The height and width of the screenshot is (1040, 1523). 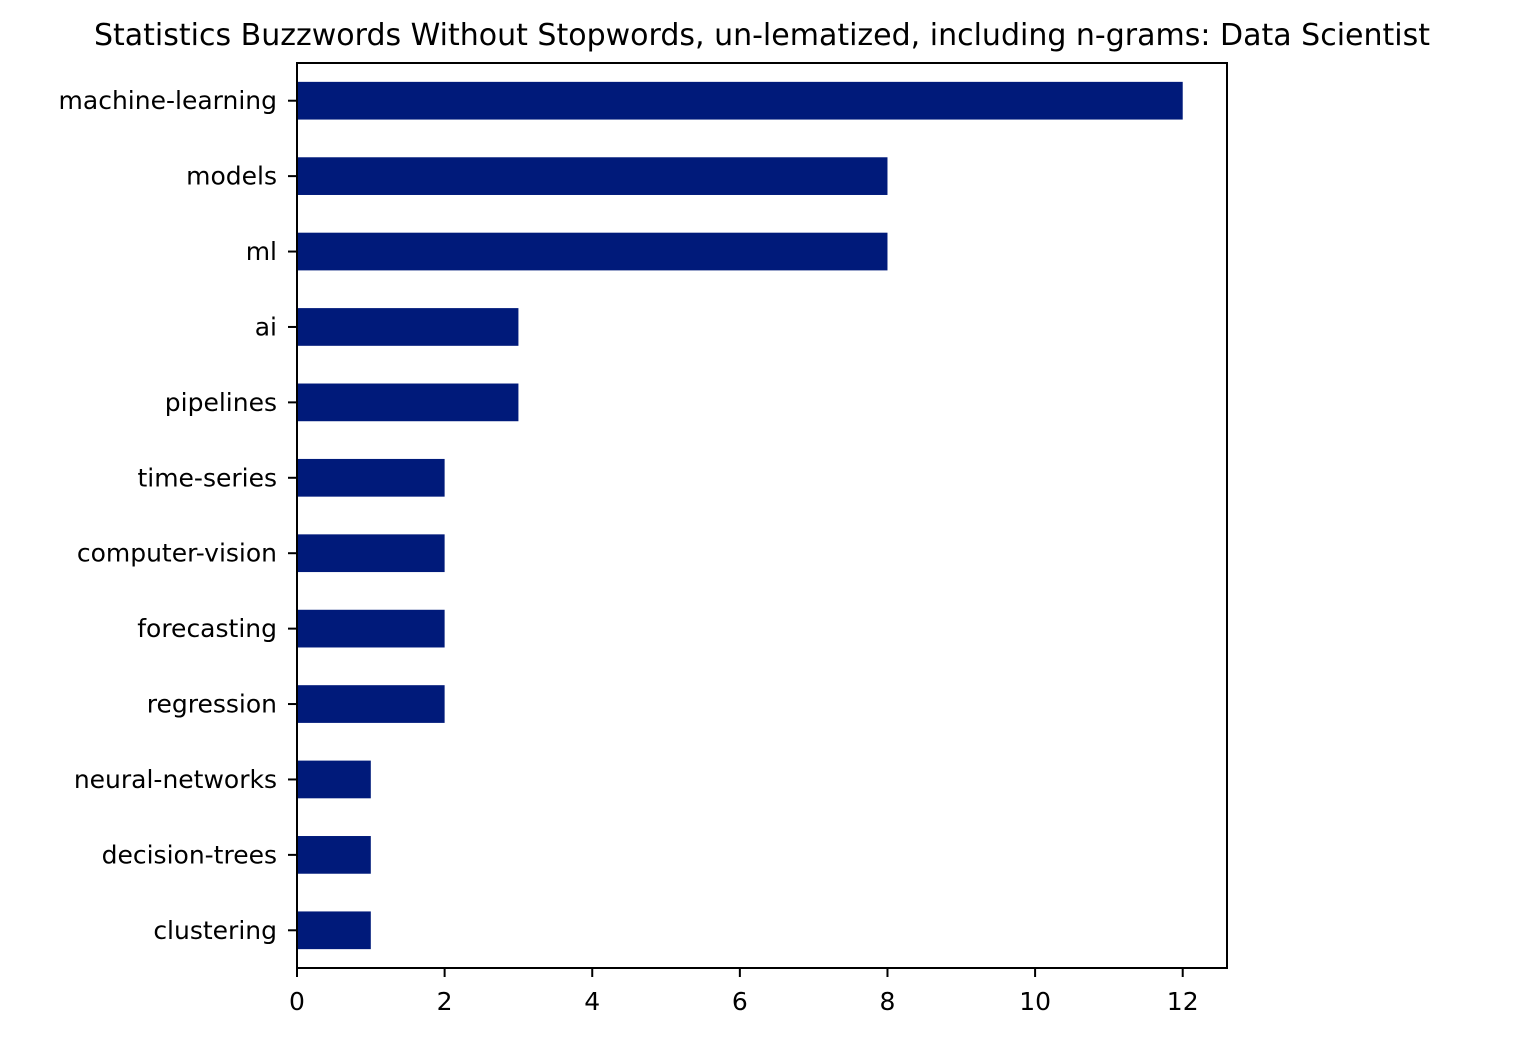 What do you see at coordinates (592, 176) in the screenshot?
I see `bar-models` at bounding box center [592, 176].